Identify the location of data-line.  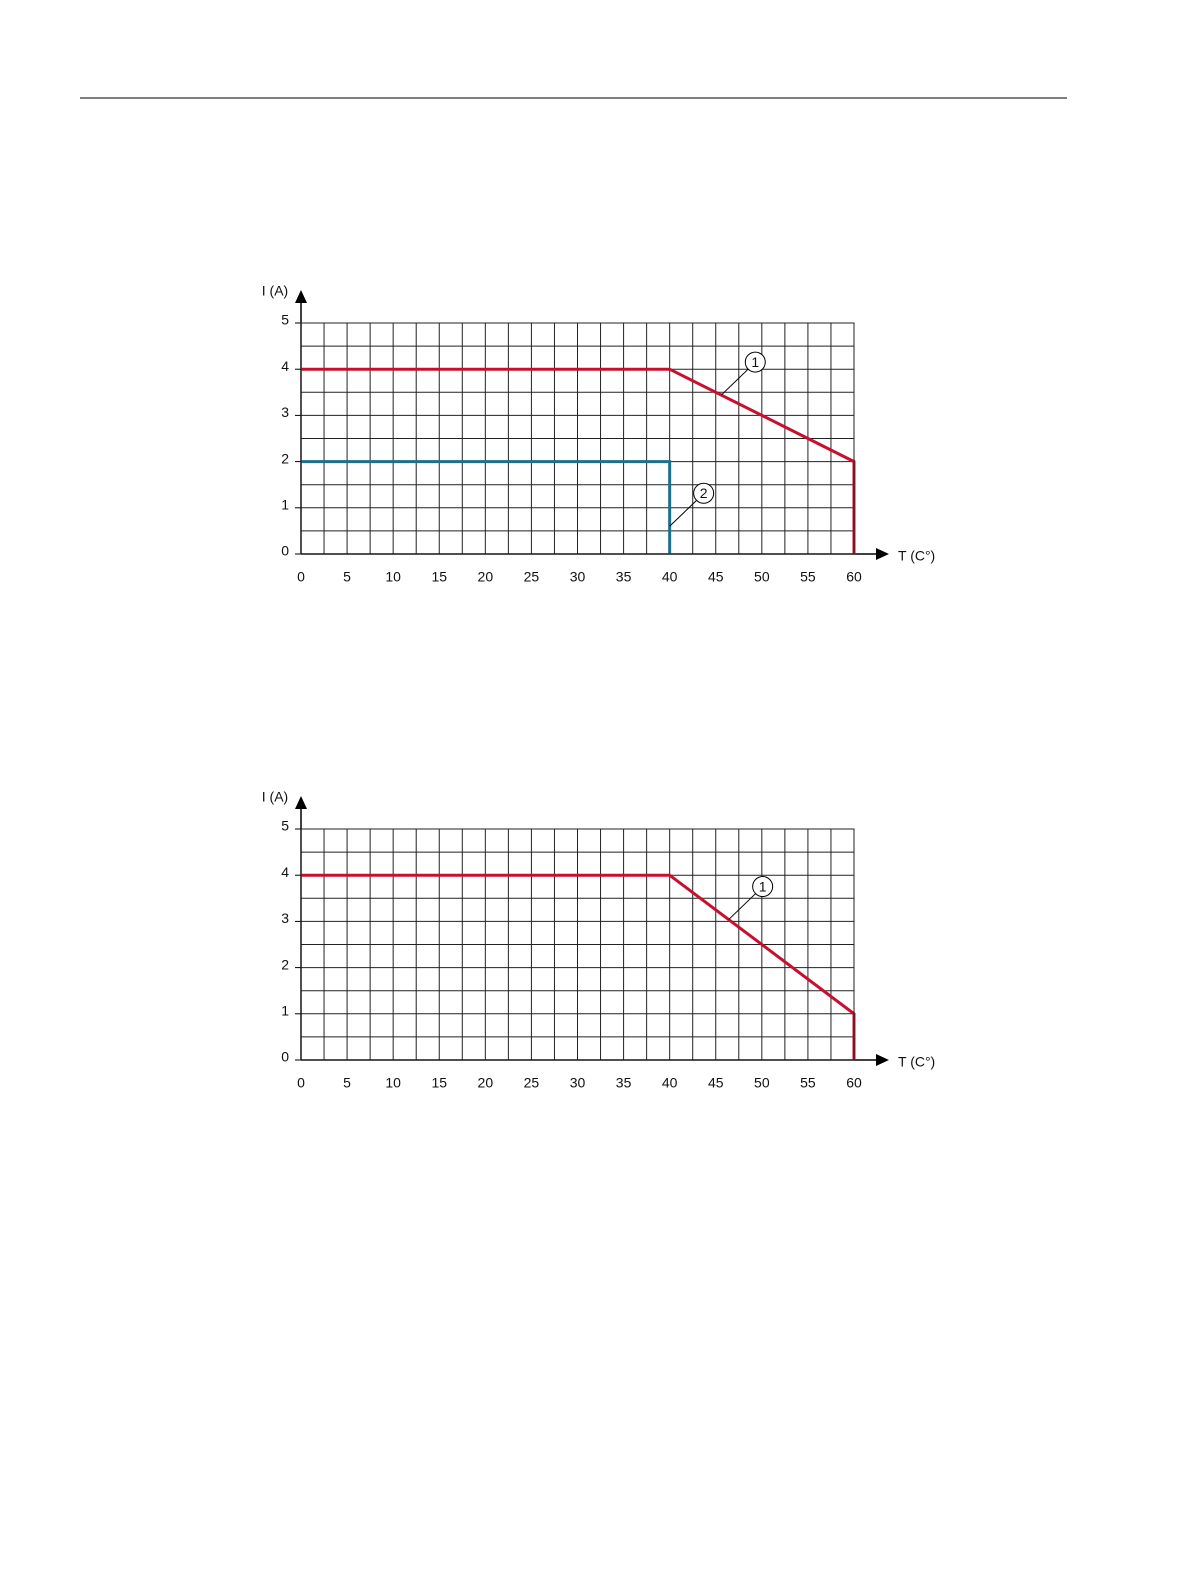
(486, 507).